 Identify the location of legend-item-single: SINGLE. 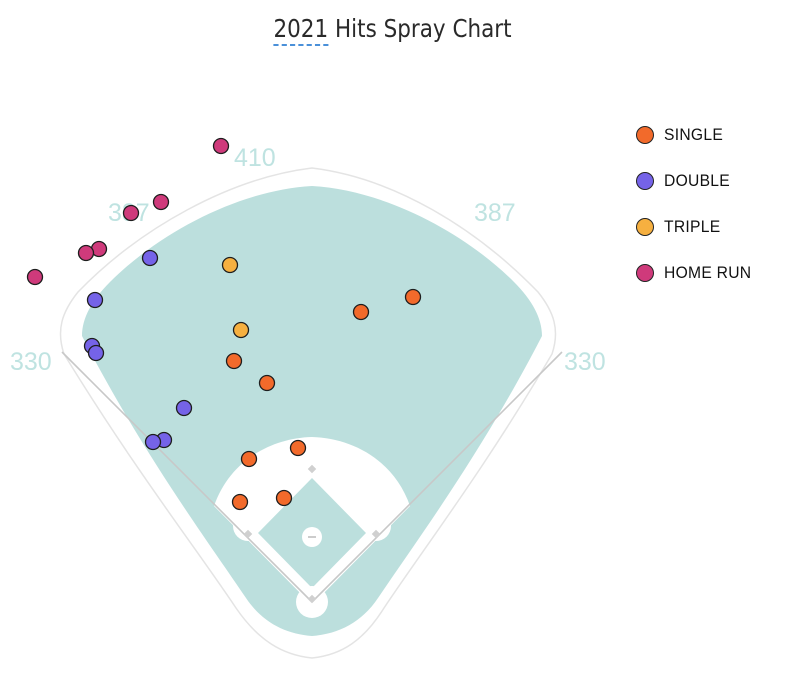
(697, 135).